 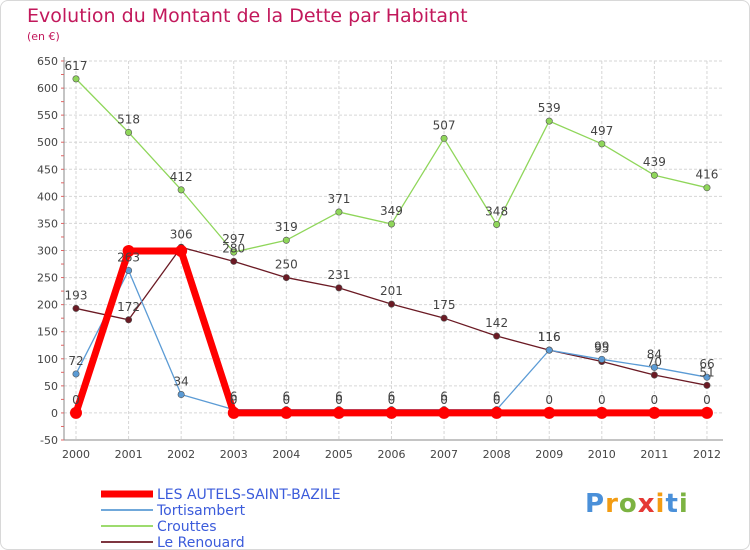 I want to click on logo-letter: P, so click(x=595, y=504).